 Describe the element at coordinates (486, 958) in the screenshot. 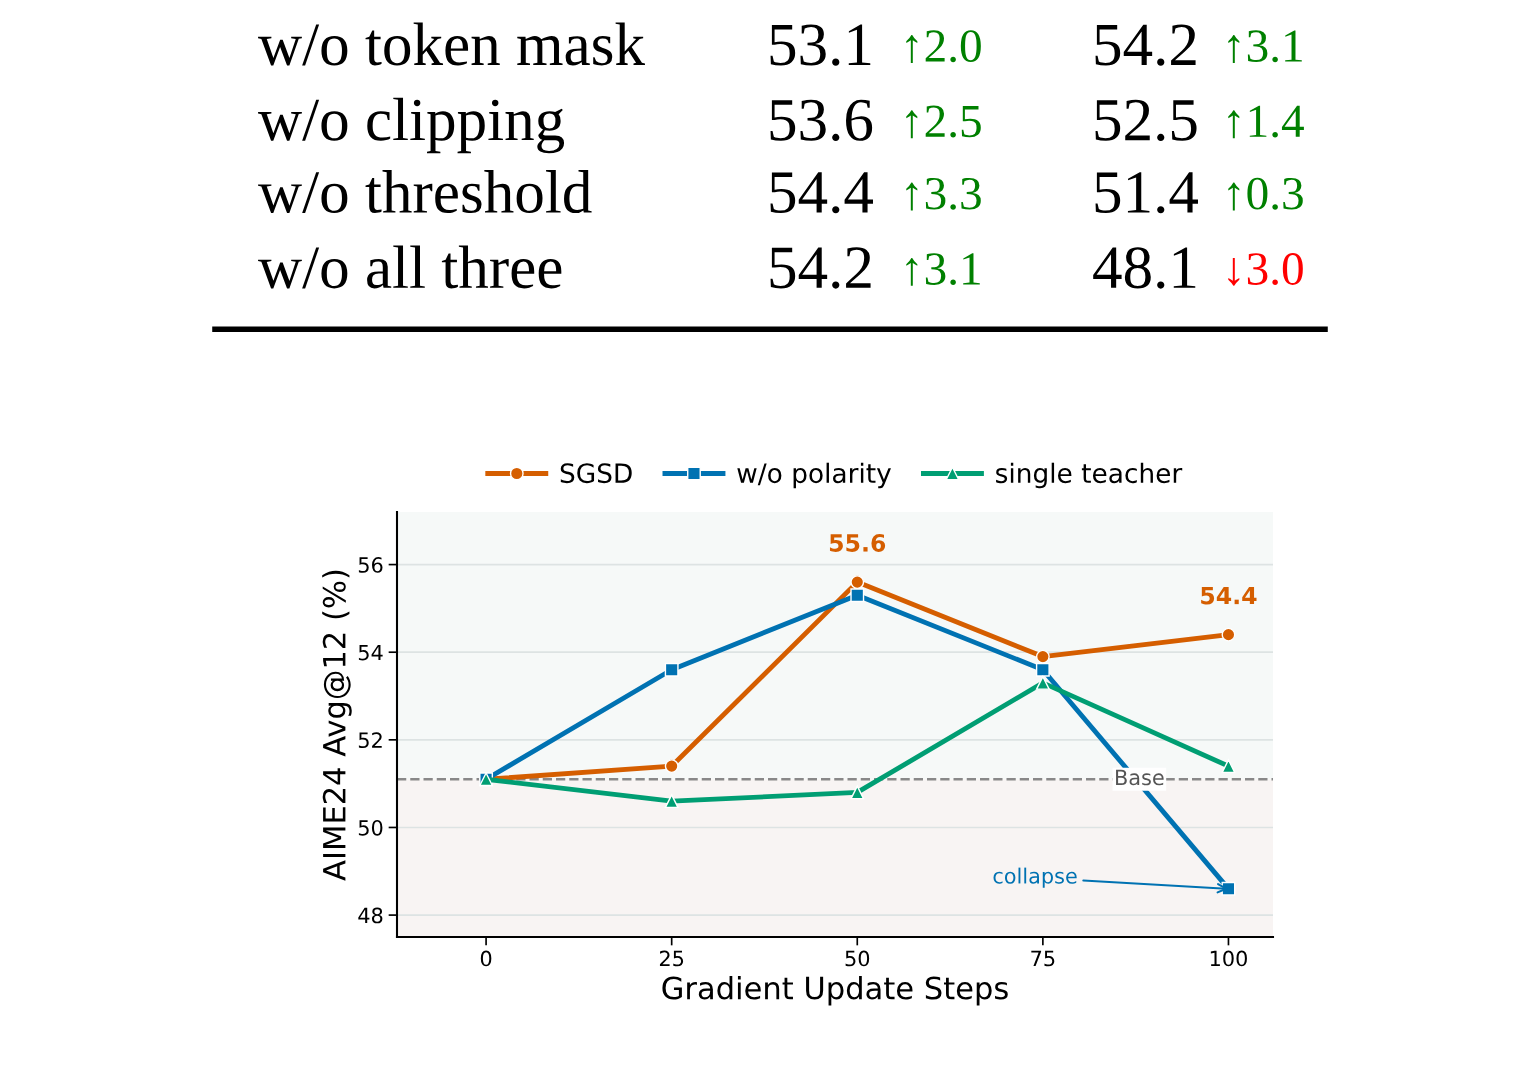

I see `x-tick-label: 0` at that location.